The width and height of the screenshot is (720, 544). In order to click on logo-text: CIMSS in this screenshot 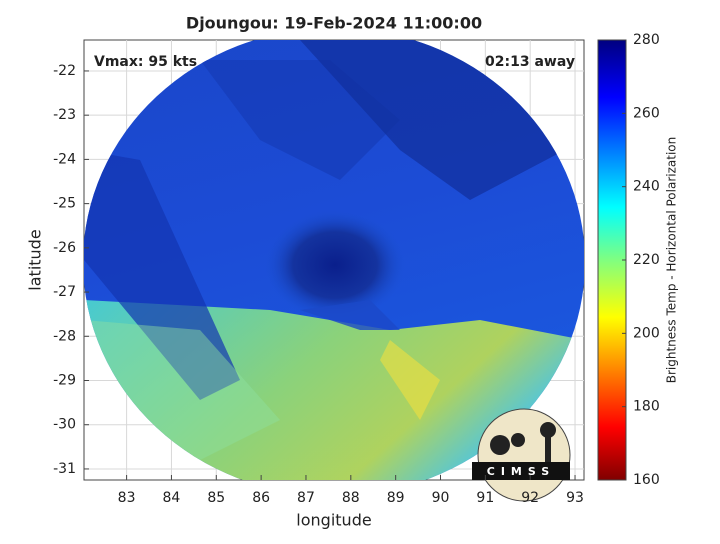, I will do `click(521, 471)`.